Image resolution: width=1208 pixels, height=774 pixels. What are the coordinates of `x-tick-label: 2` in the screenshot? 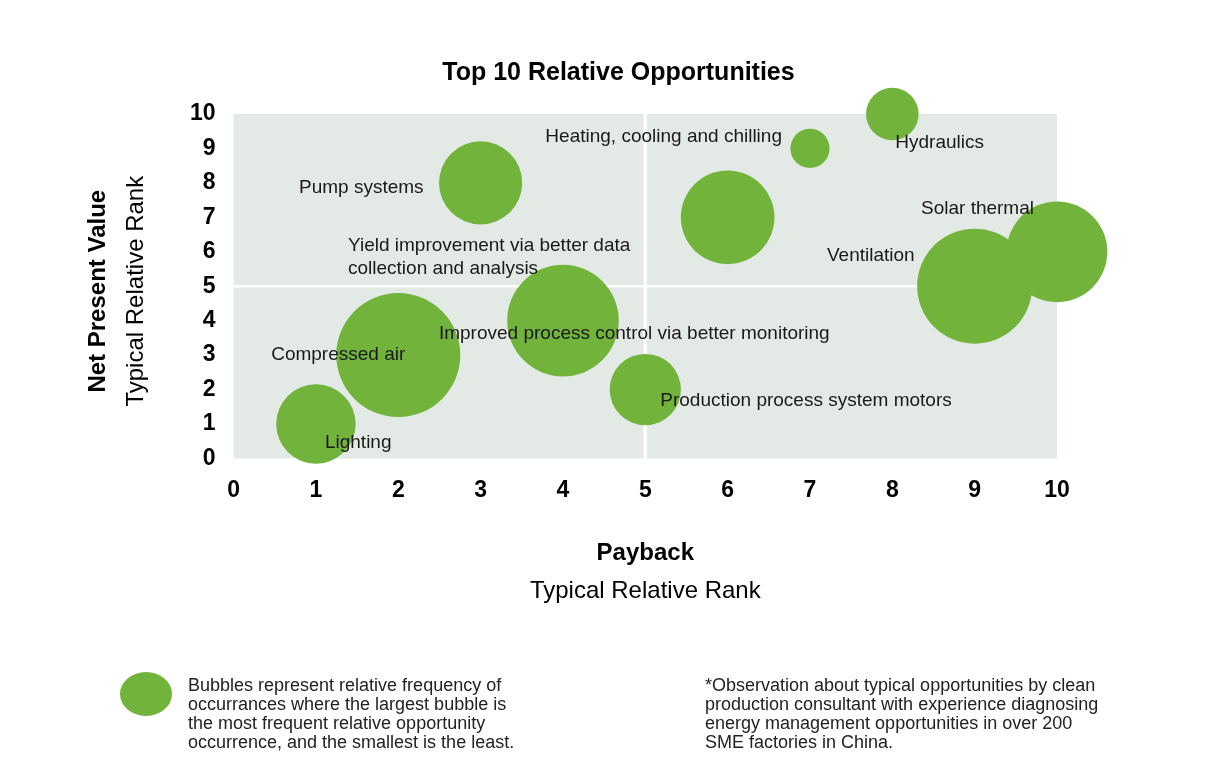 It's located at (398, 488).